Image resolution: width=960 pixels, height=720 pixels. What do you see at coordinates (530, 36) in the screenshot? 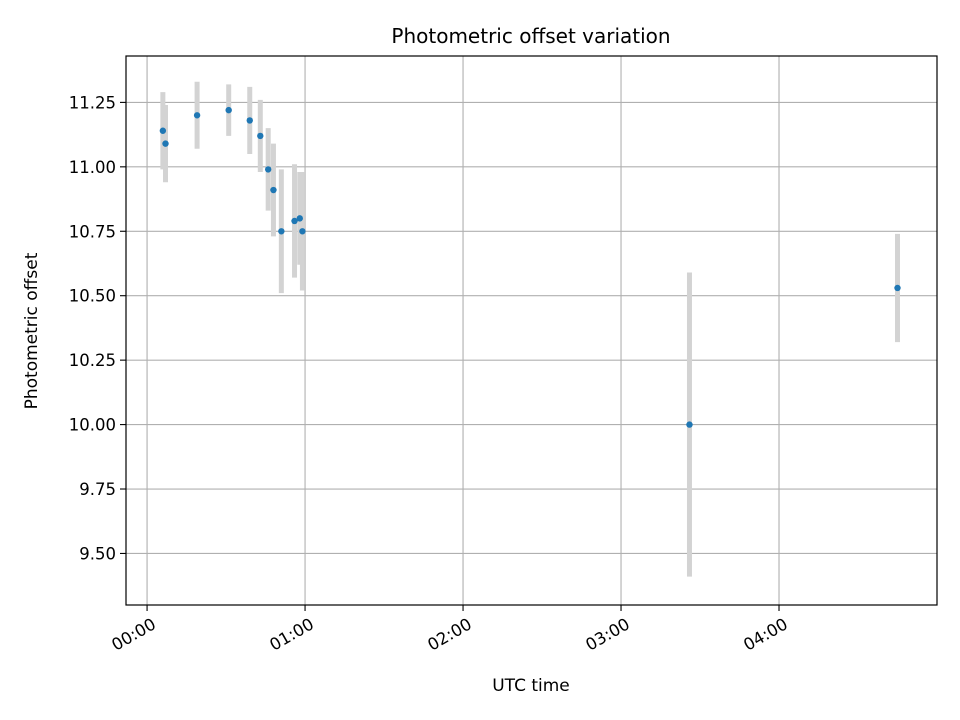
I see `chart-title: Photometric offset variation` at bounding box center [530, 36].